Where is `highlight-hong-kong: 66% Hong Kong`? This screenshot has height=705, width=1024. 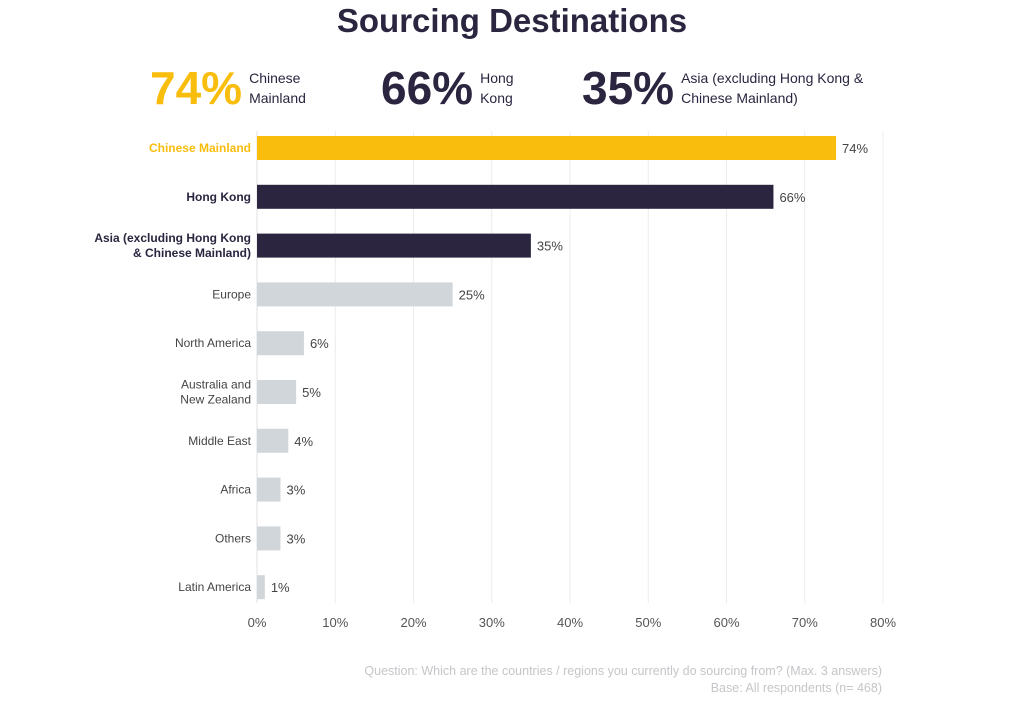 highlight-hong-kong: 66% Hong Kong is located at coordinates (447, 88).